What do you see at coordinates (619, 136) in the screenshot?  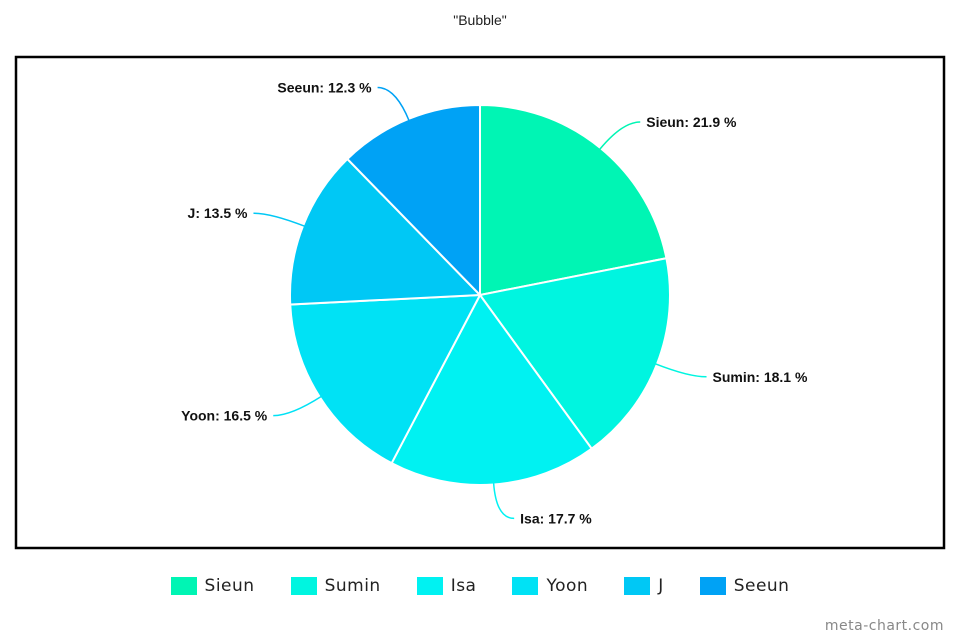 I see `leader-line-sieun` at bounding box center [619, 136].